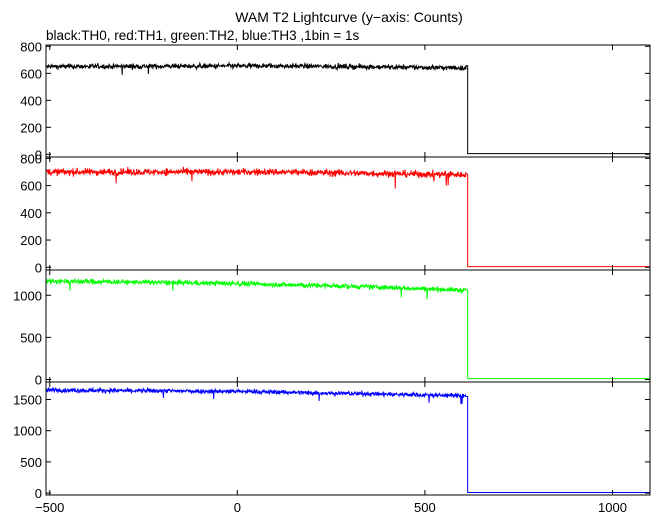 Image resolution: width=652 pixels, height=515 pixels. Describe the element at coordinates (349, 17) in the screenshot. I see `chart-title: WAM T2 Lightcurve (y−axis: Counts)` at that location.